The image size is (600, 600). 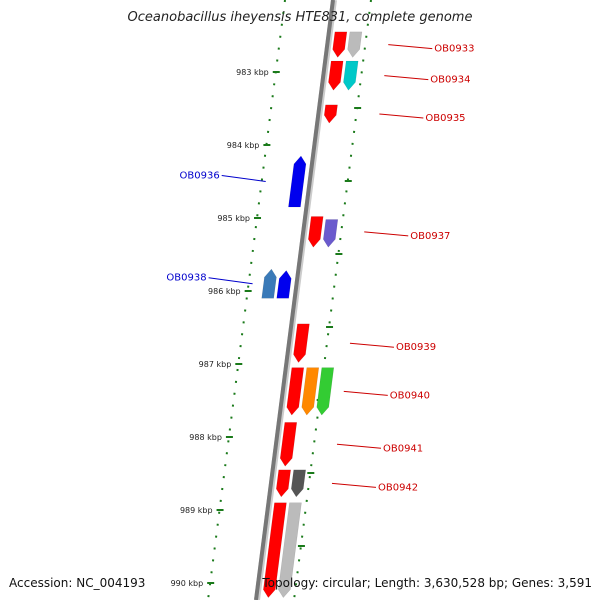 I want to click on gene-label: OB0942, so click(x=398, y=487).